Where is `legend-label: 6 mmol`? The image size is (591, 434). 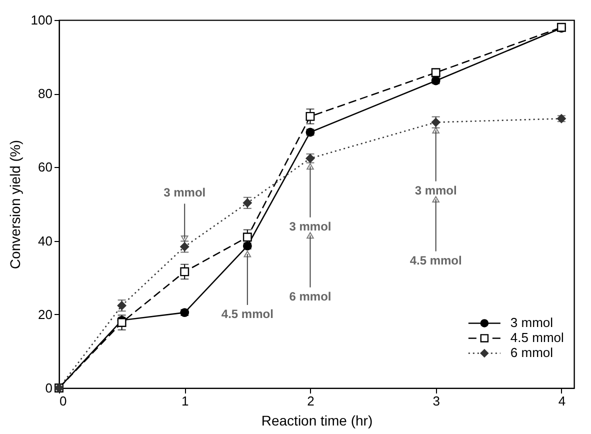
legend-label: 6 mmol is located at coordinates (532, 352).